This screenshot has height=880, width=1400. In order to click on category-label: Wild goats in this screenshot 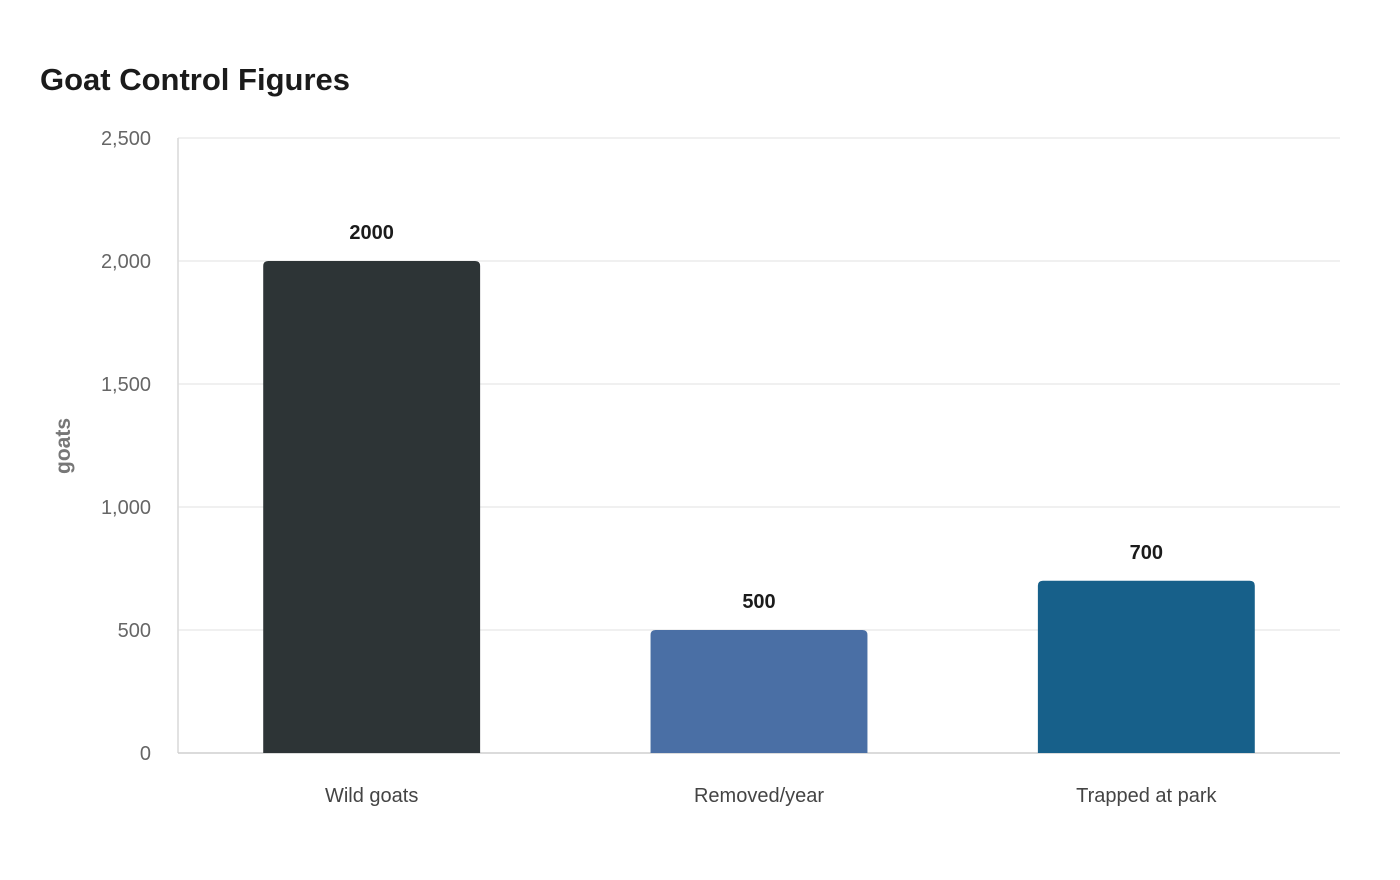, I will do `click(371, 796)`.